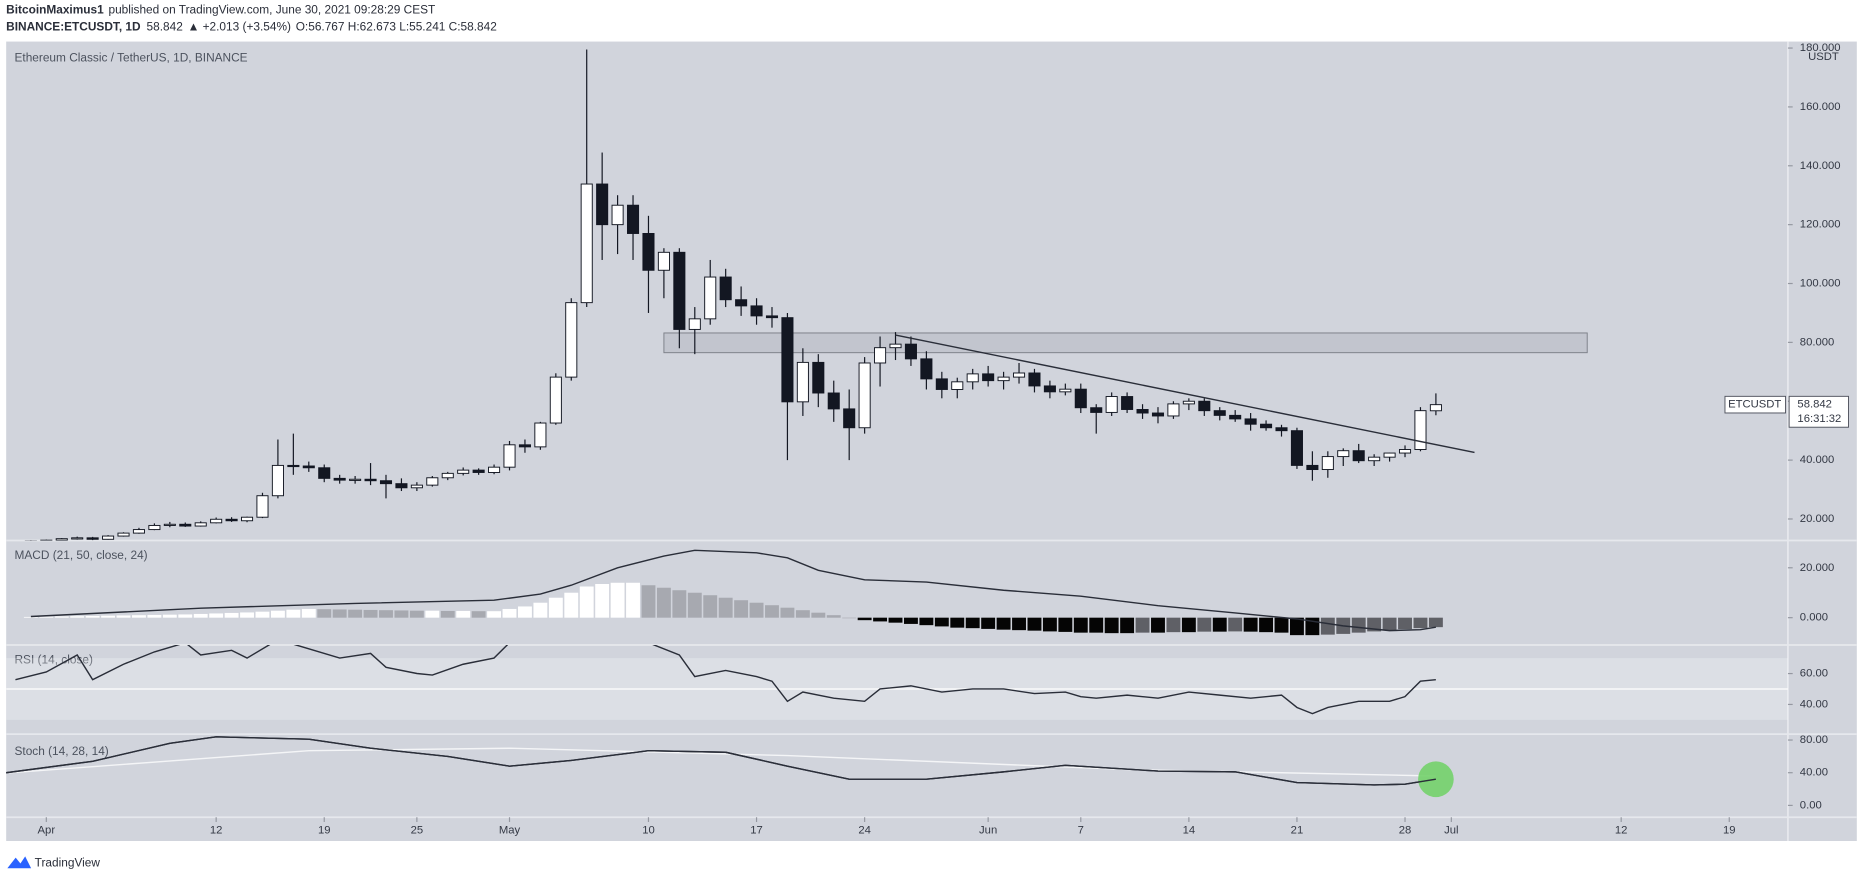 This screenshot has height=879, width=1863. What do you see at coordinates (1621, 830) in the screenshot?
I see `x-tick-label: 12` at bounding box center [1621, 830].